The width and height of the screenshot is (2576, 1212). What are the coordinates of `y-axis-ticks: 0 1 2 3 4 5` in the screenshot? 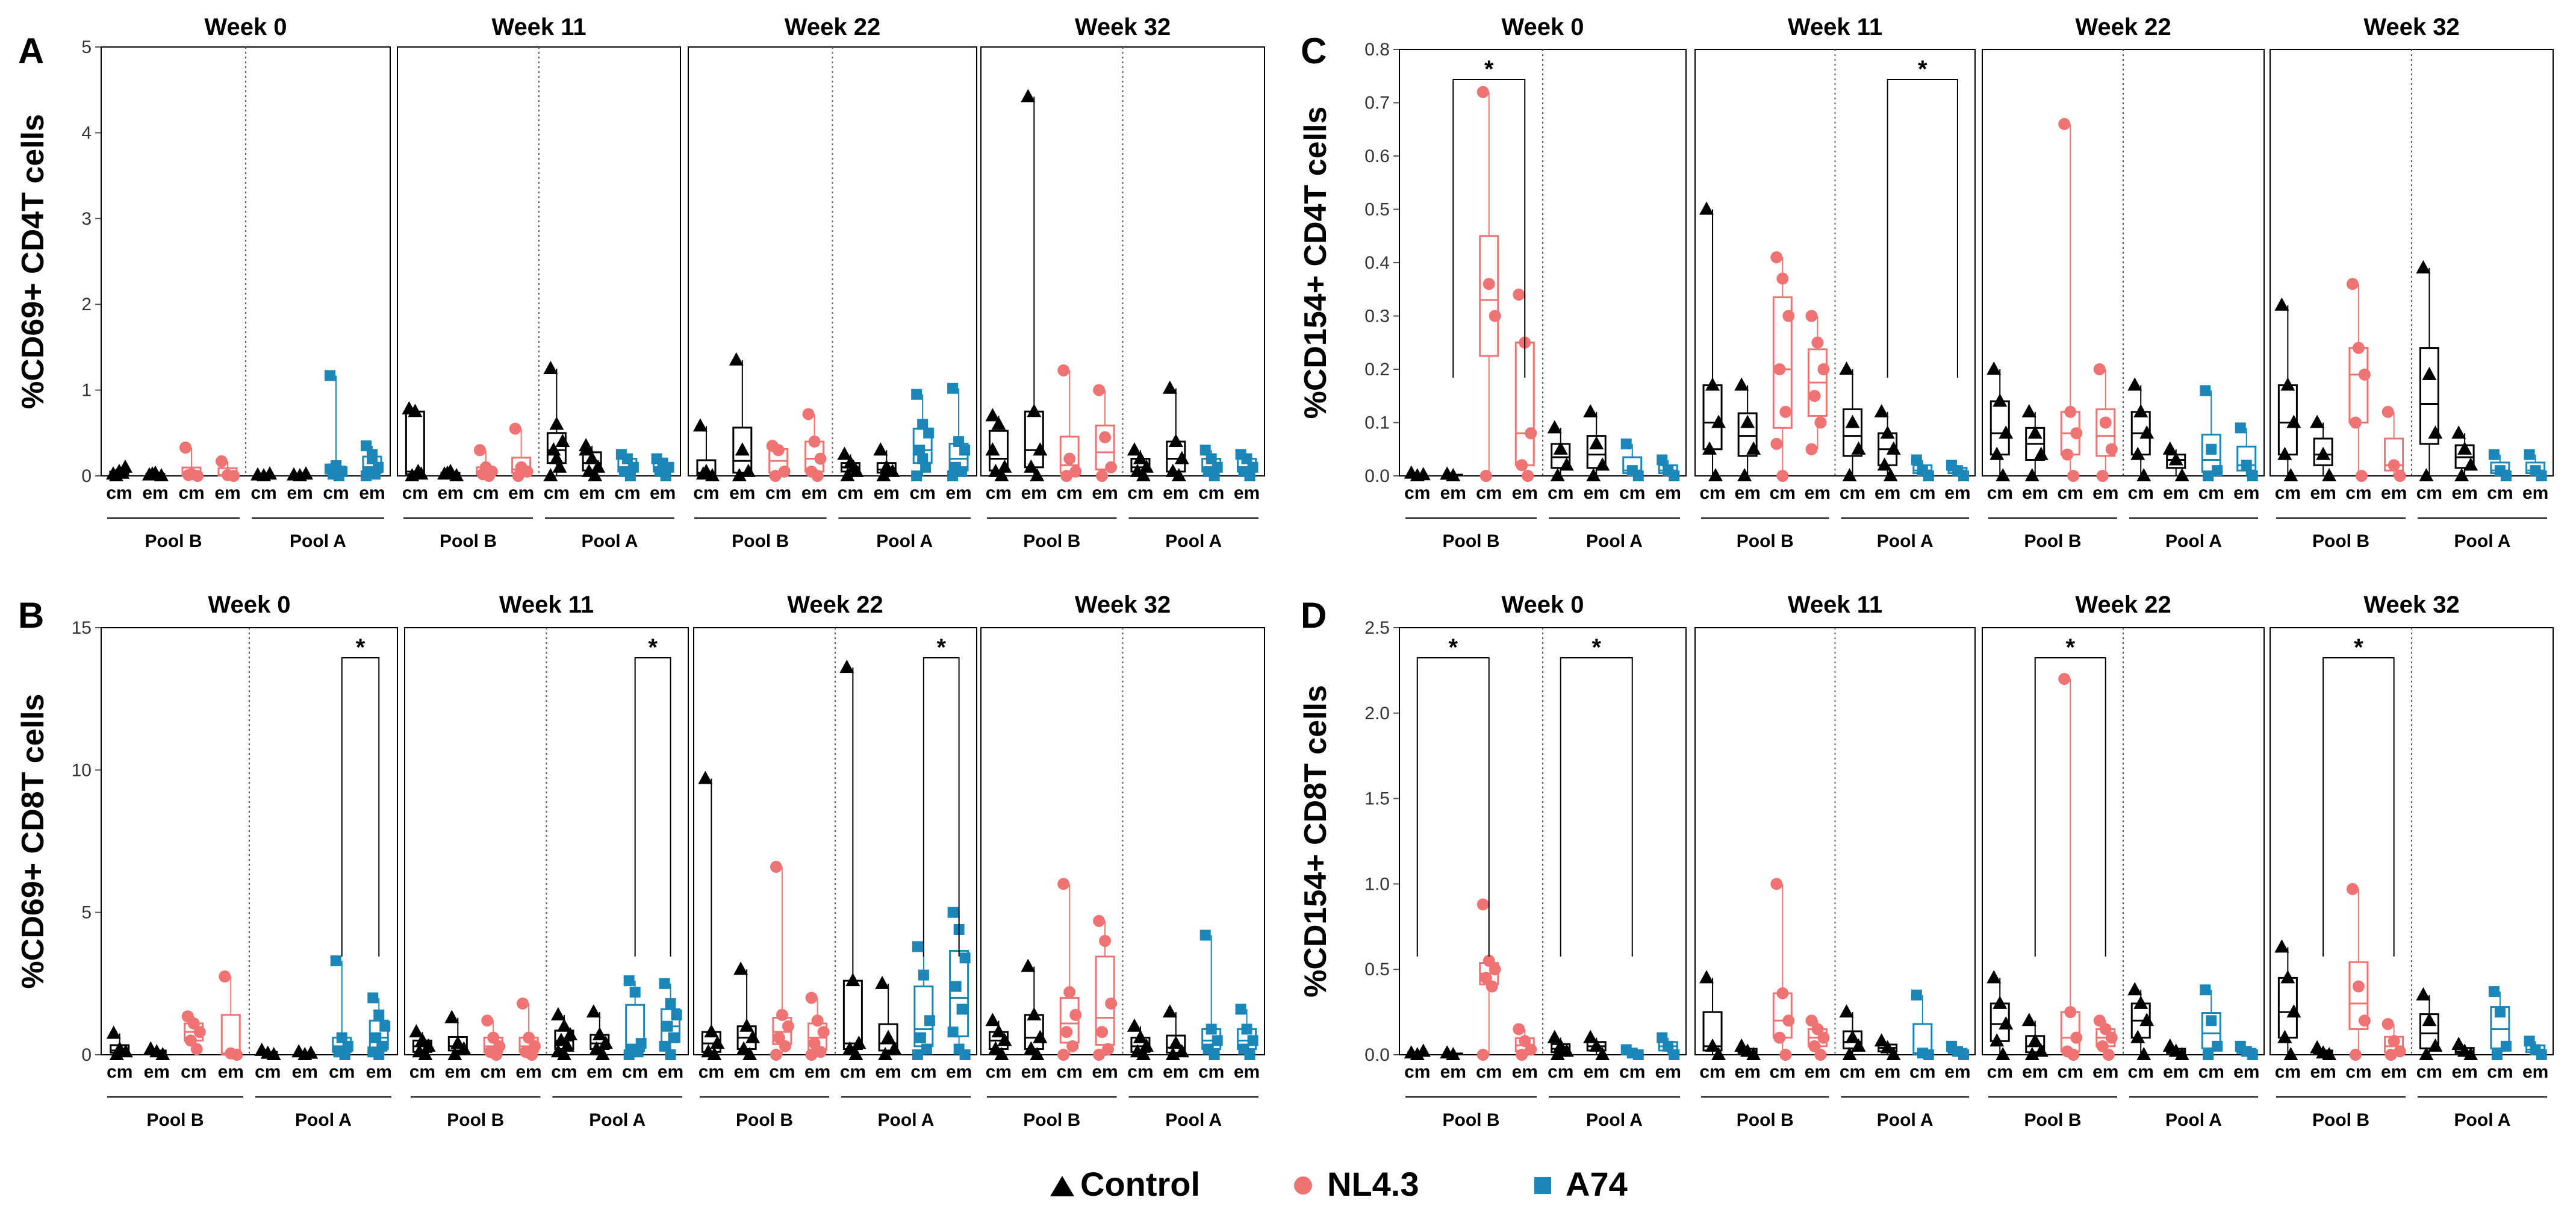 It's located at (91, 261).